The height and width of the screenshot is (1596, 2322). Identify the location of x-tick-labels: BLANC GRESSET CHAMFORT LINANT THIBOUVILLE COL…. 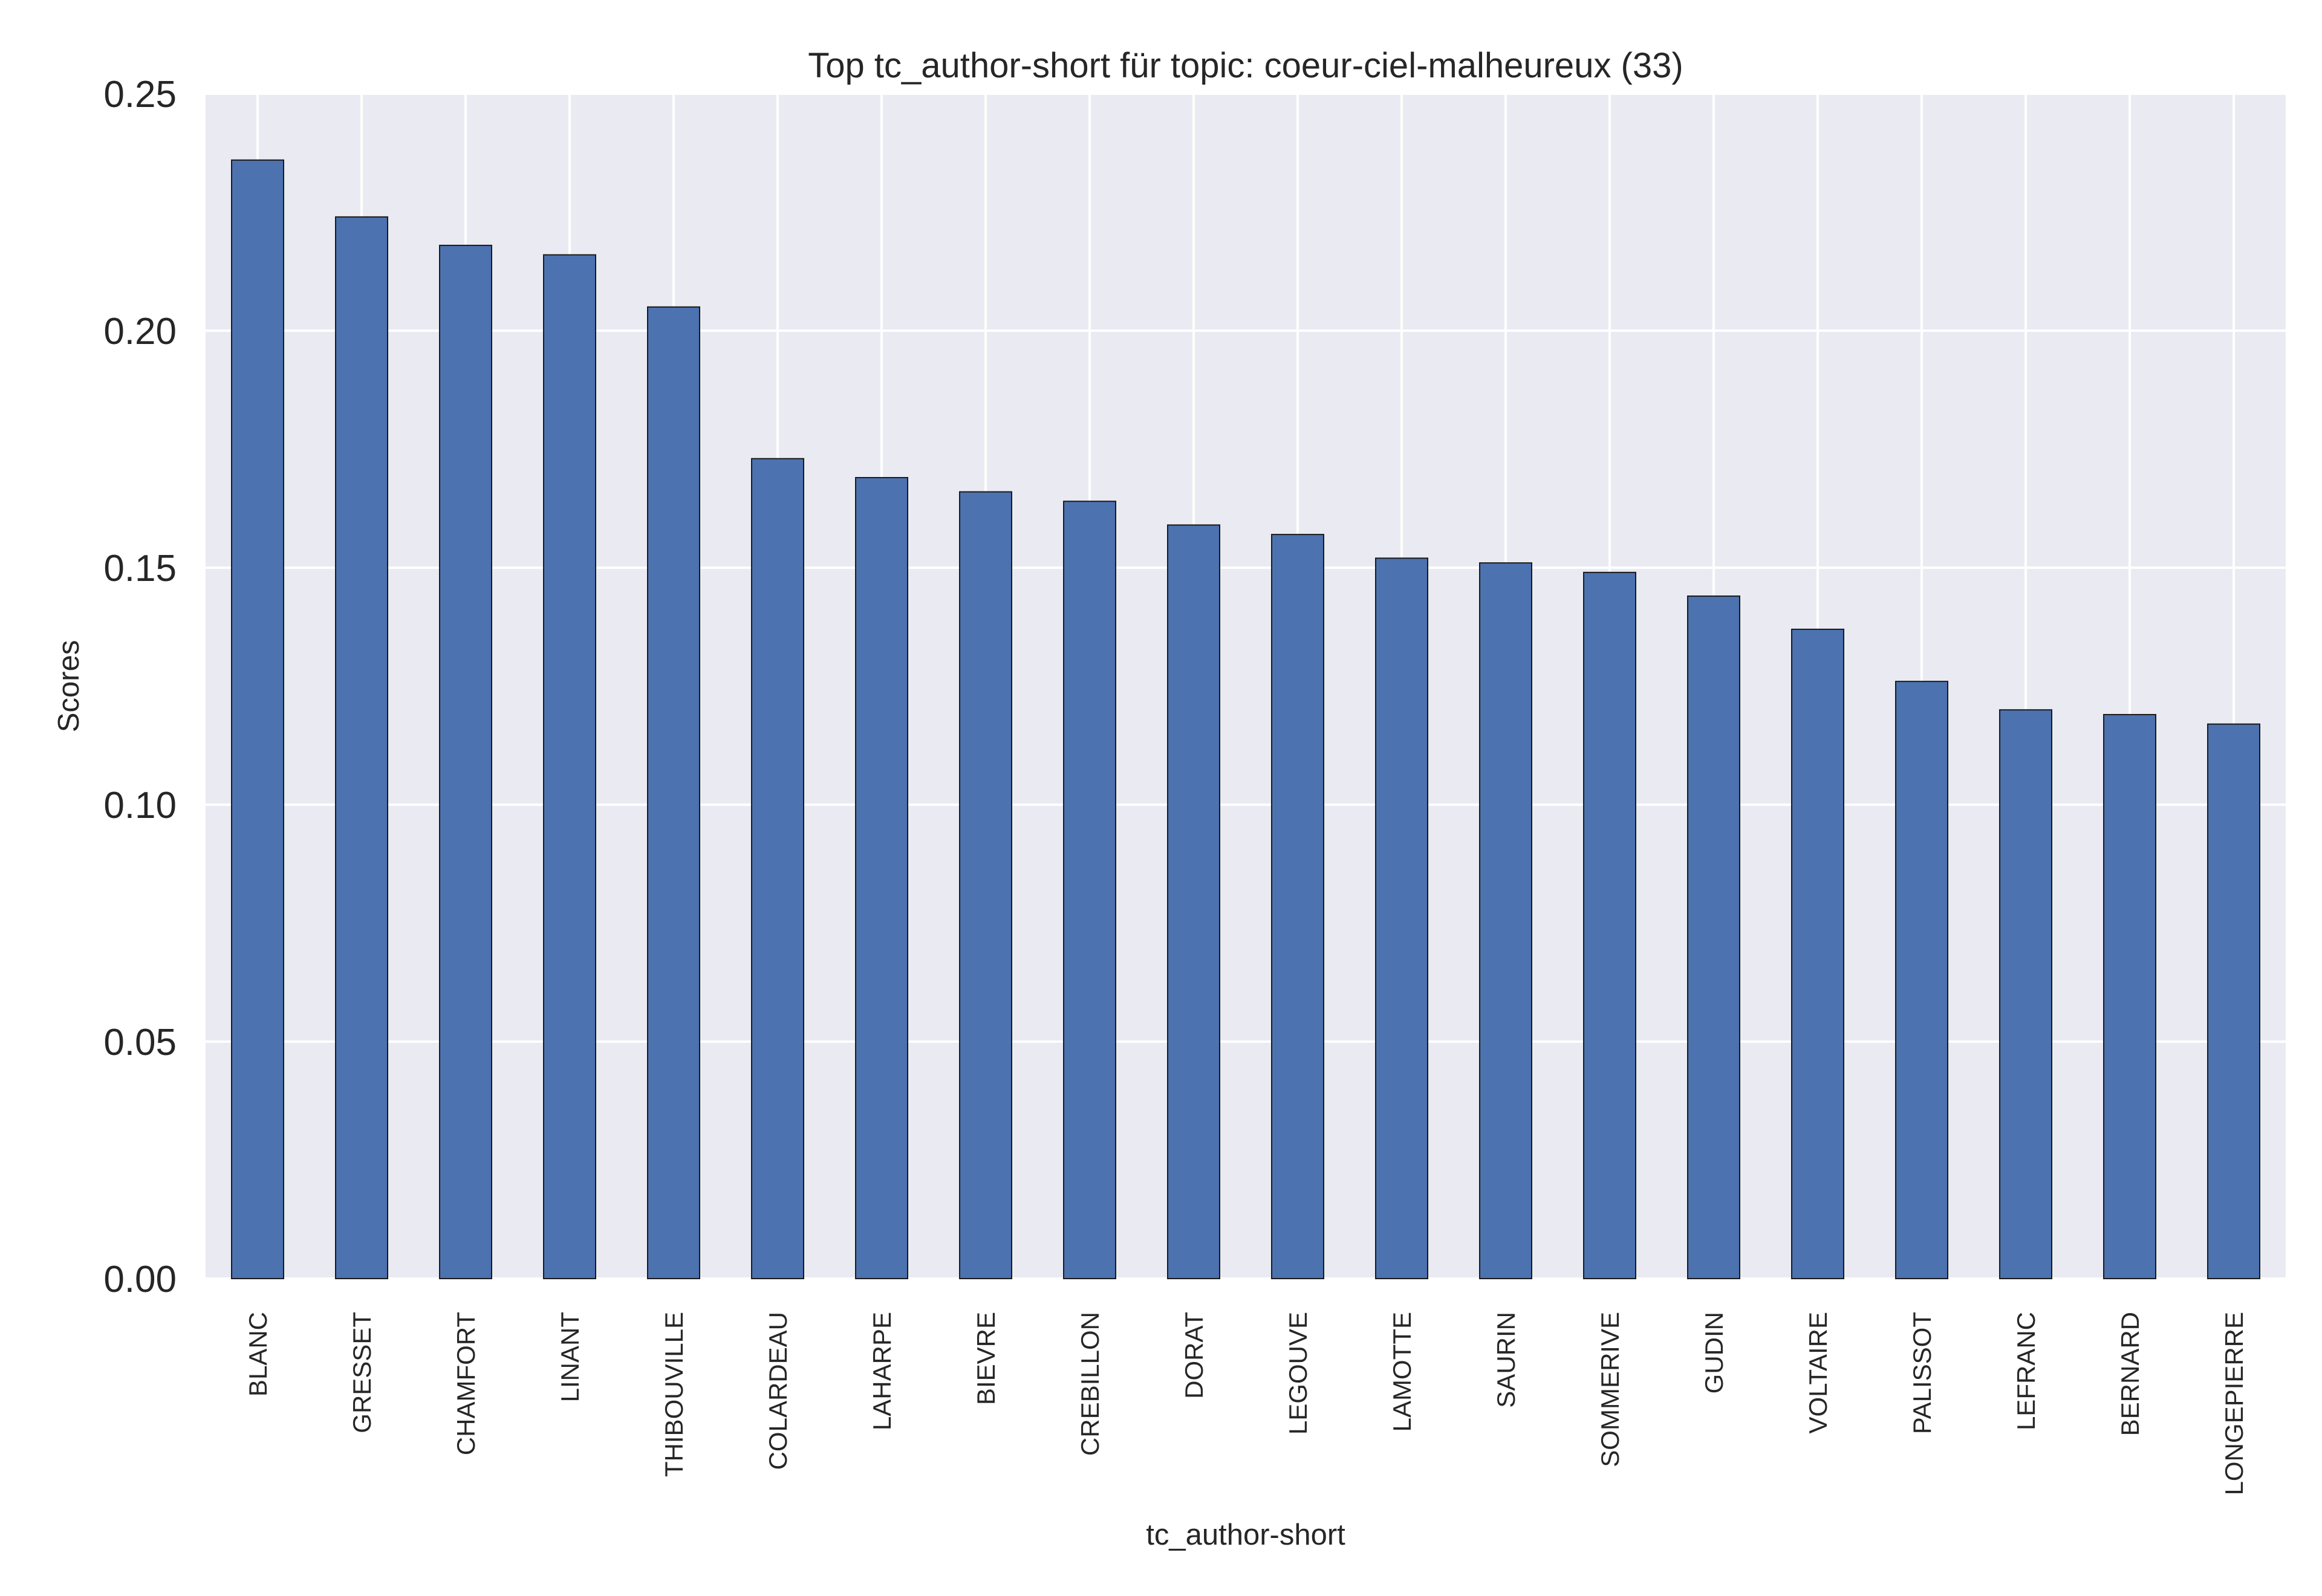
(1246, 1403).